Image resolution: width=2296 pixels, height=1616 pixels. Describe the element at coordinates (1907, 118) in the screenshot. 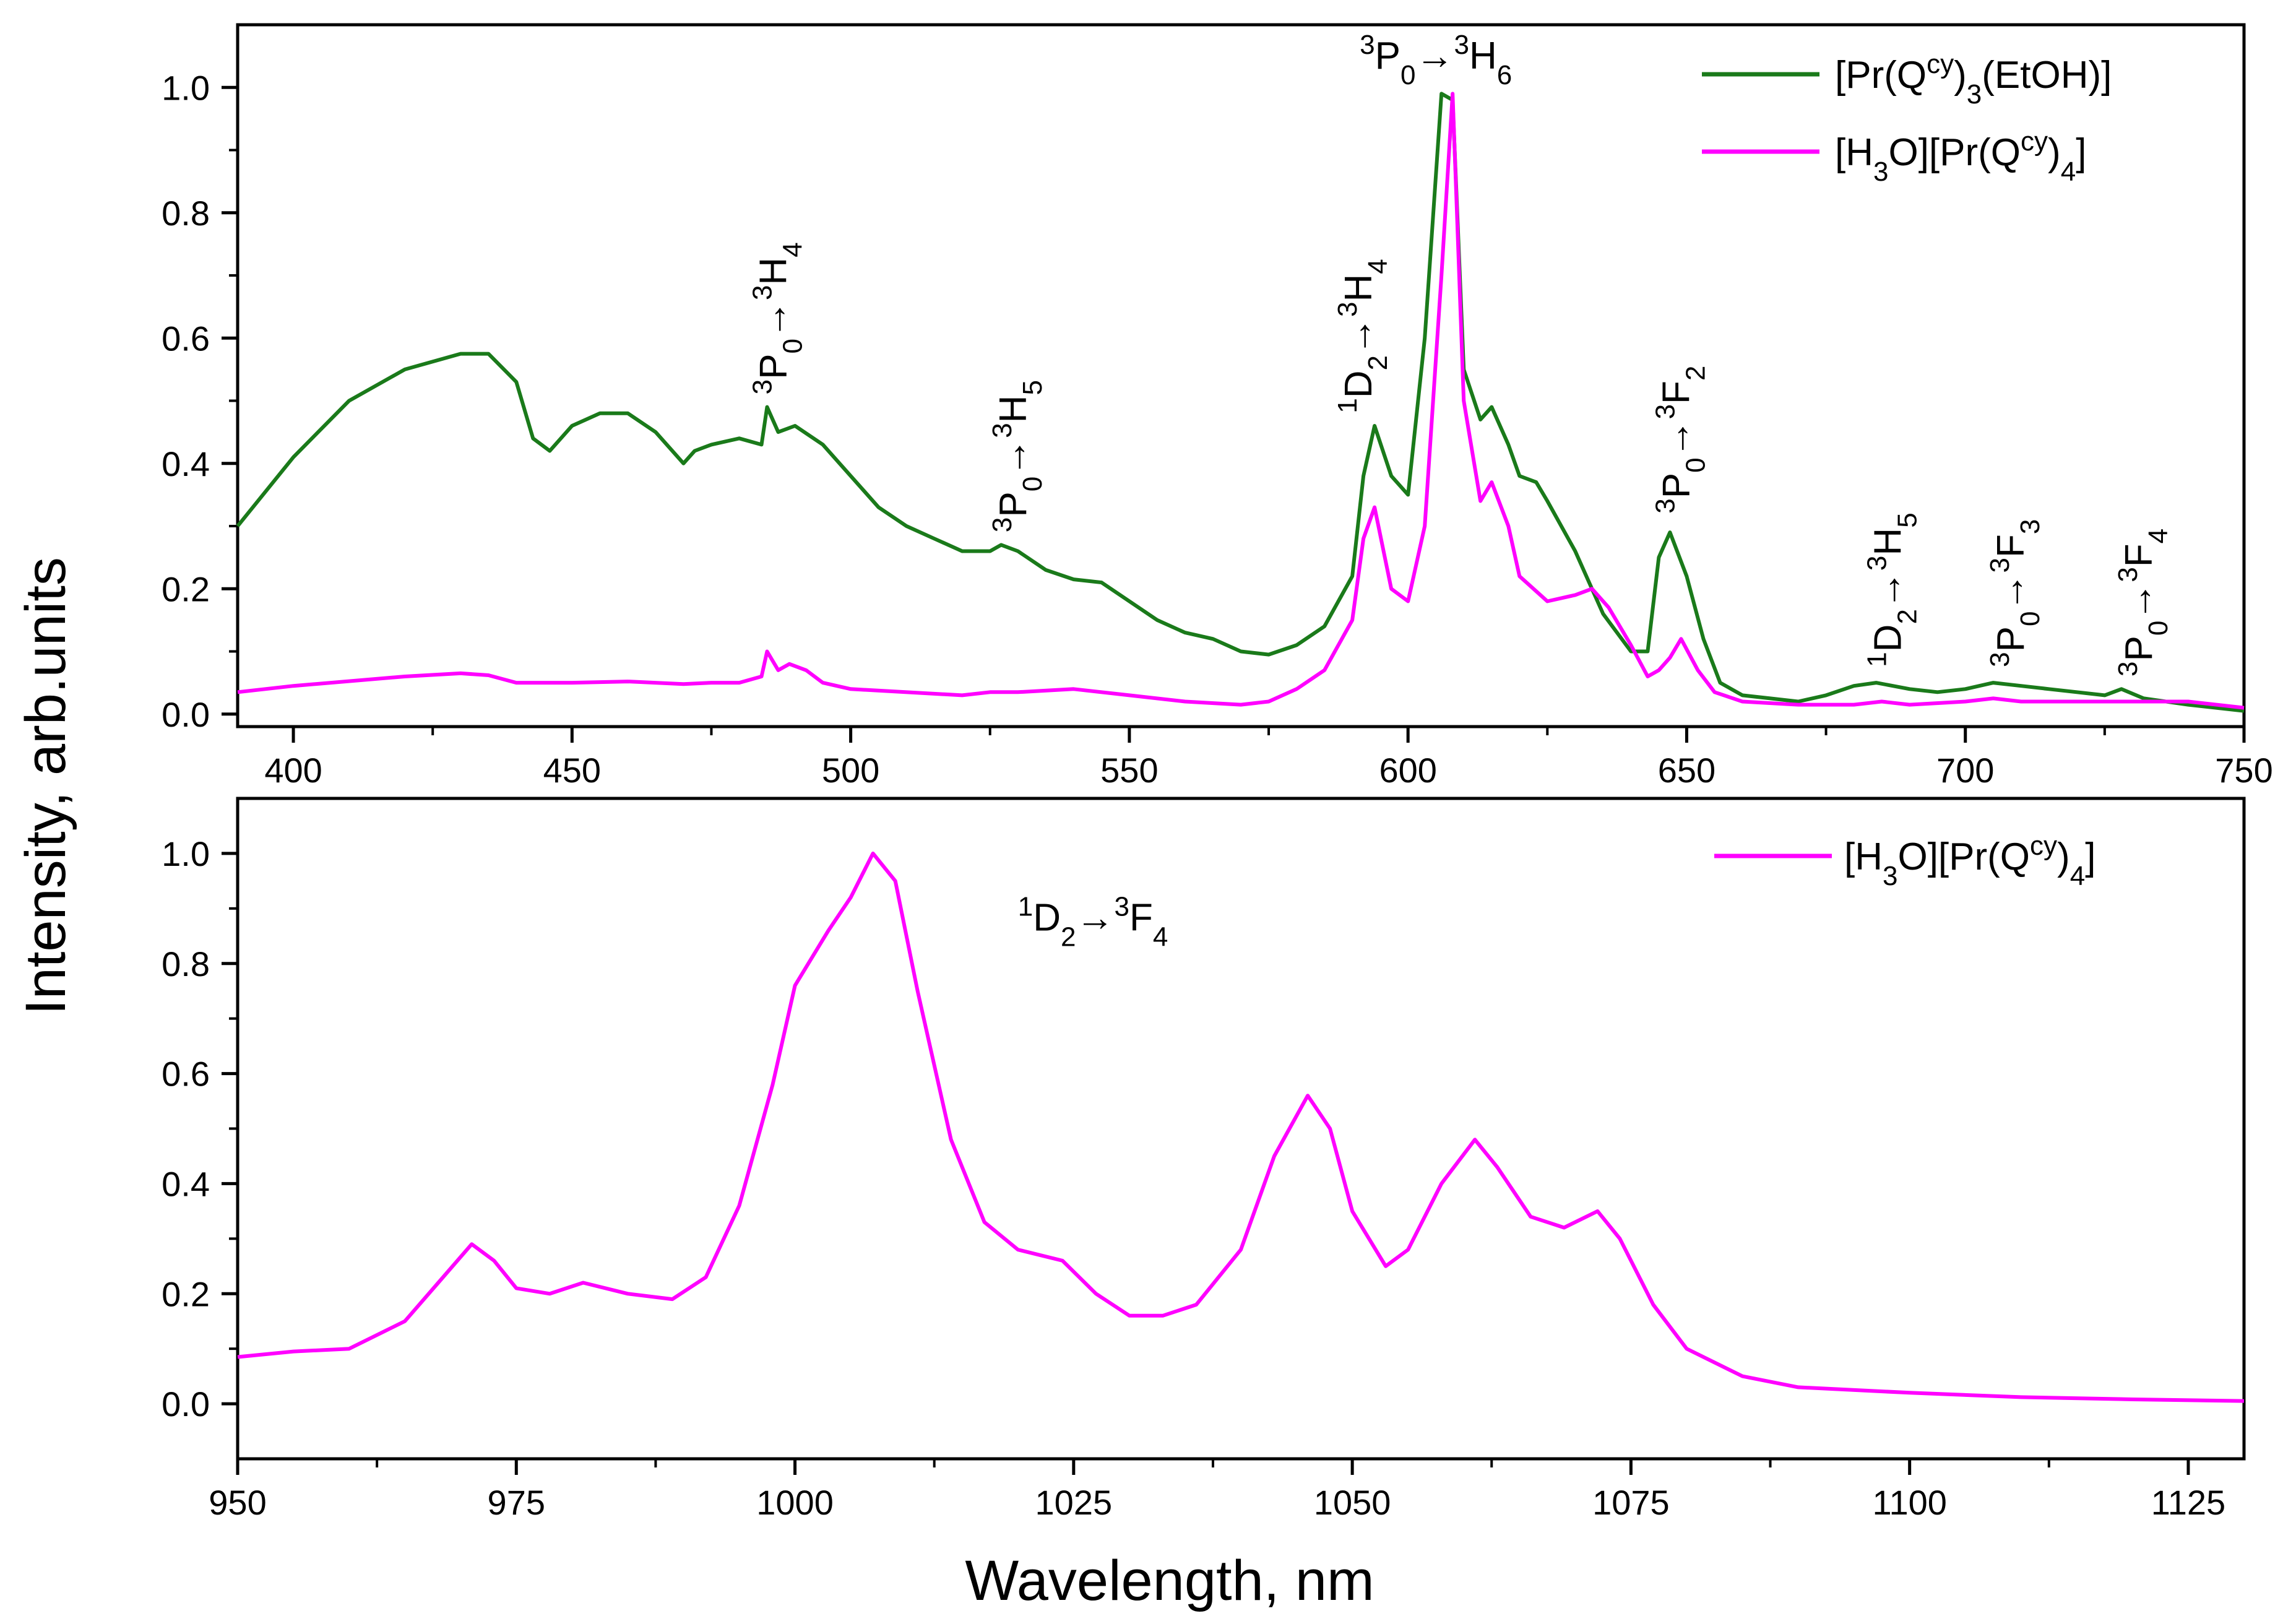

I see `top-legend: [Pr(Qcy)3(EtOH)] [H3O][Pr(Qcy)4]` at that location.